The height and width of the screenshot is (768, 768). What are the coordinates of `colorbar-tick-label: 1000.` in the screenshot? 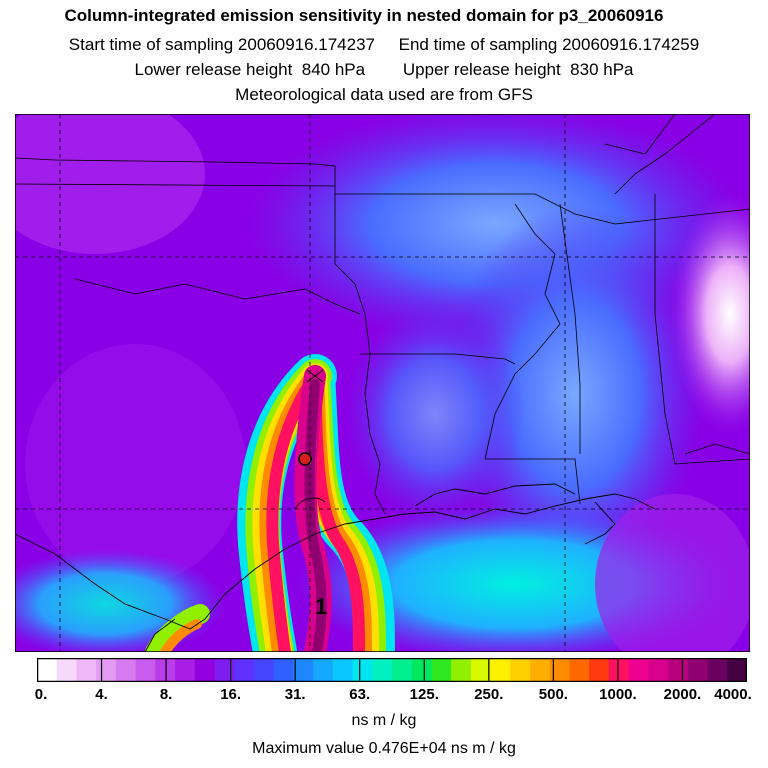 It's located at (618, 694).